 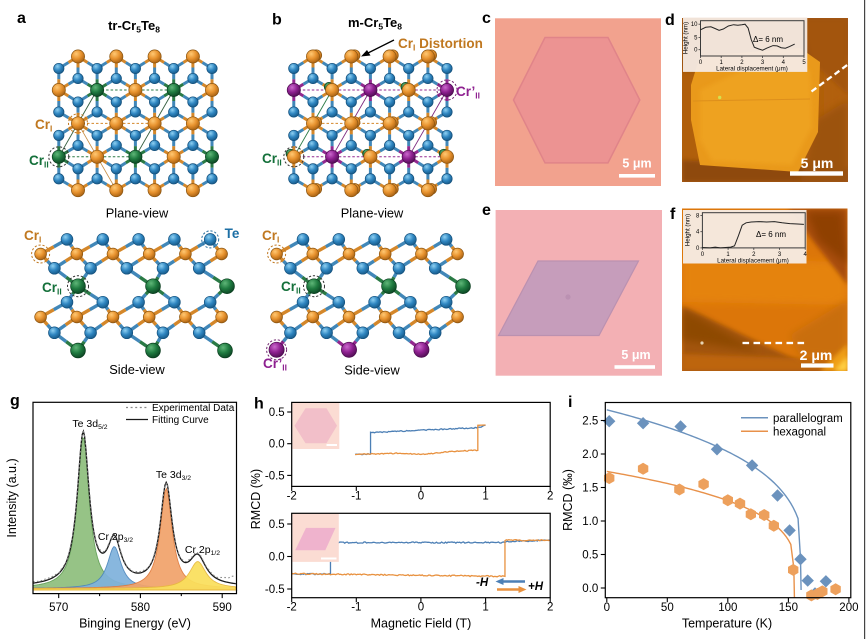 What do you see at coordinates (486, 210) in the screenshot?
I see `svg-text: e` at bounding box center [486, 210].